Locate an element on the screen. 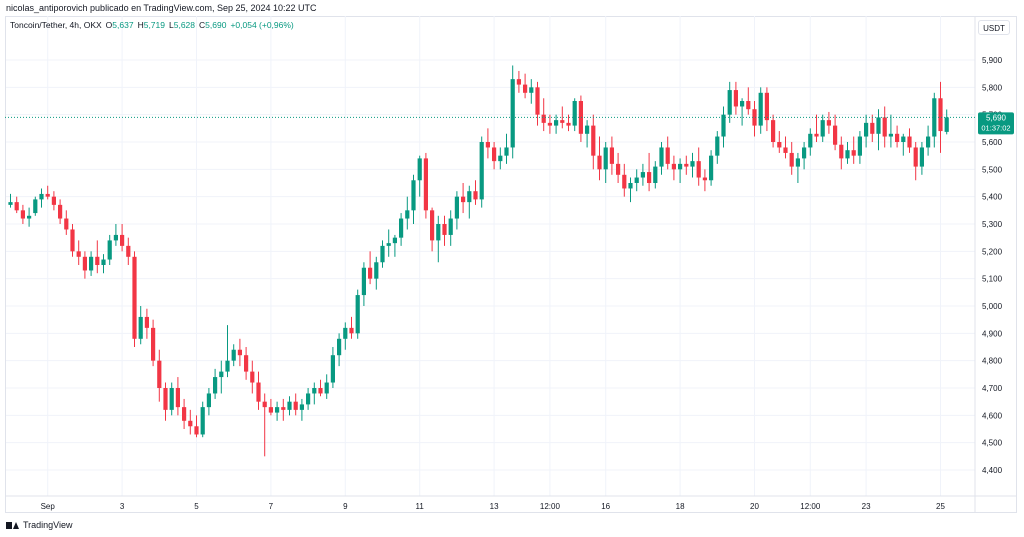 This screenshot has height=537, width=1024. tradingview-footer: TradingView is located at coordinates (39, 525).